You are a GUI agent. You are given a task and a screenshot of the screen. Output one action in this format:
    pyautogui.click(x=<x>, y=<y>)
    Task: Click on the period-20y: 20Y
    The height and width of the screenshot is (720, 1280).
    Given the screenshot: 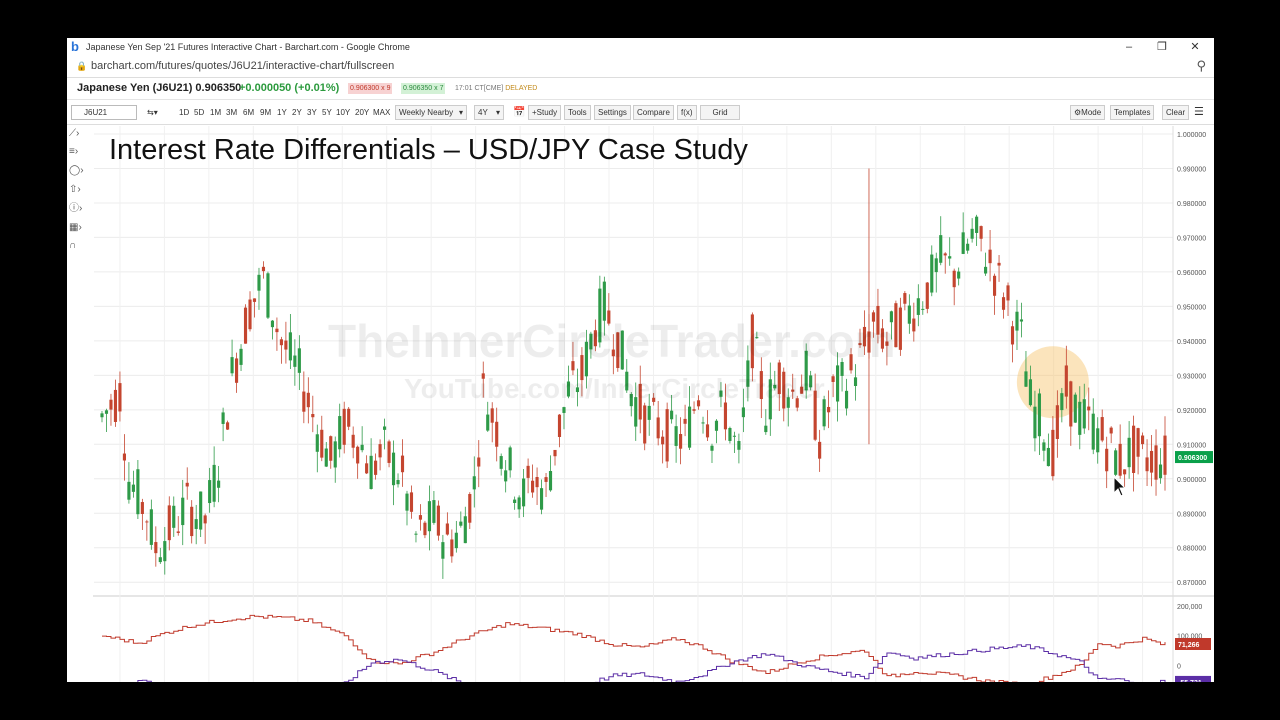 What is the action you would take?
    pyautogui.click(x=362, y=112)
    